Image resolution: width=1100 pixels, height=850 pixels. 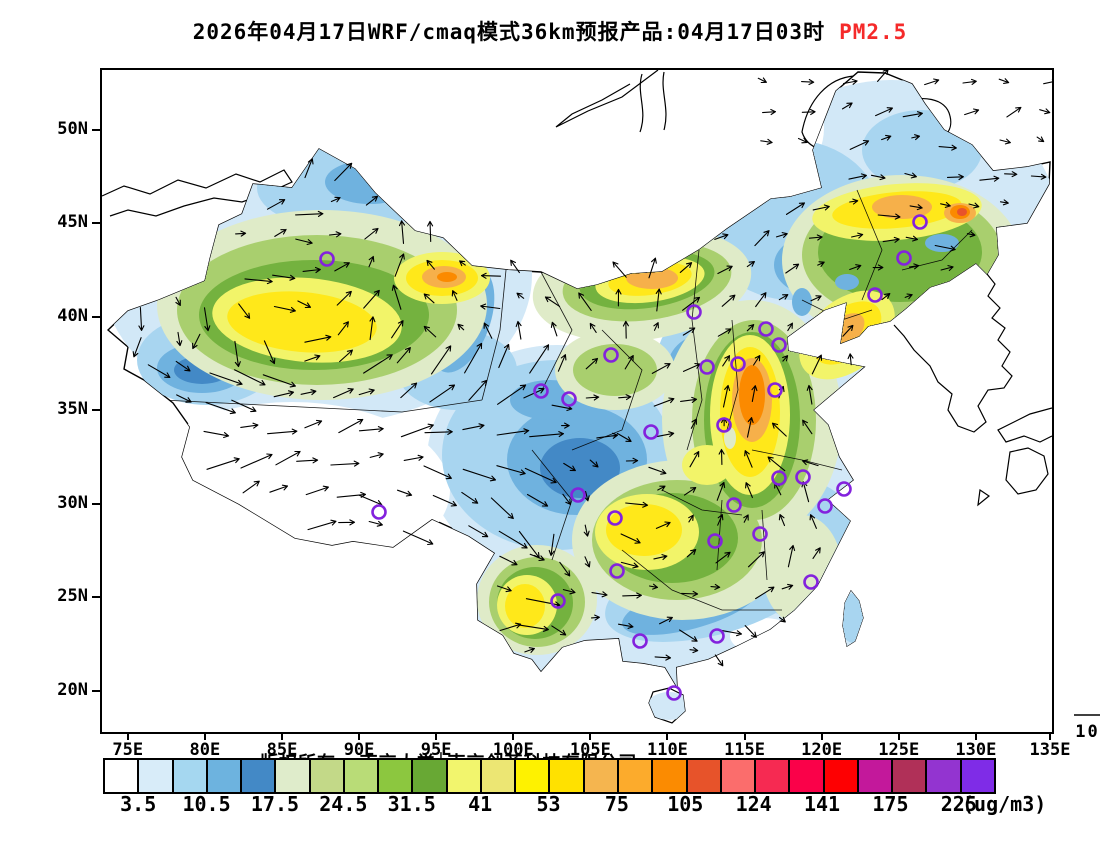 I want to click on lon-label: 75E, so click(x=128, y=750).